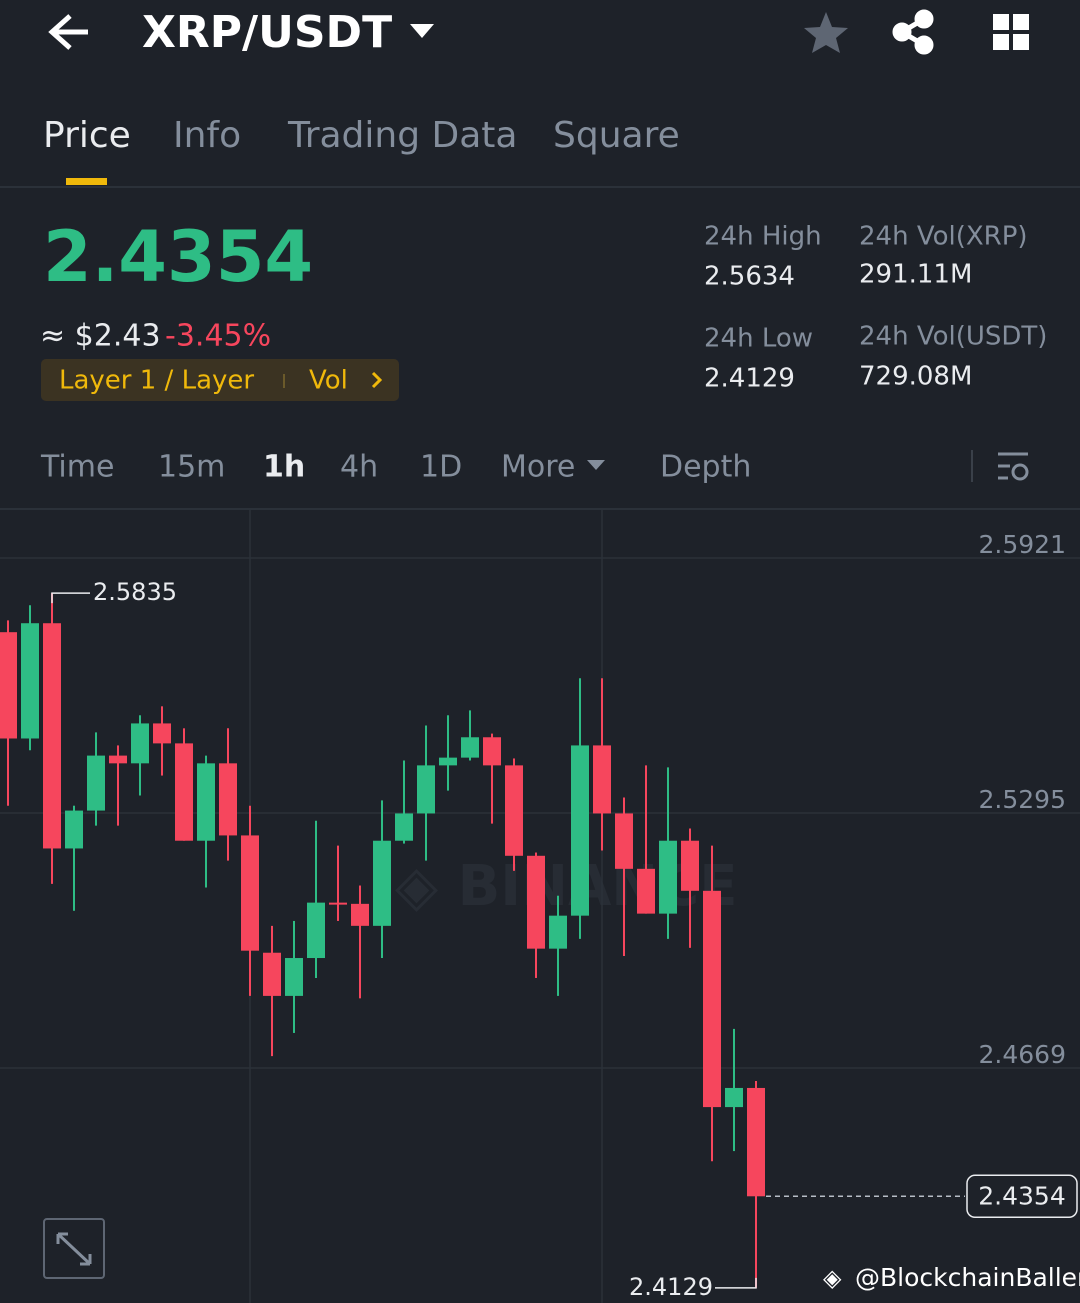 This screenshot has height=1303, width=1080. Describe the element at coordinates (736, 1283) in the screenshot. I see `low-marker-line` at that location.